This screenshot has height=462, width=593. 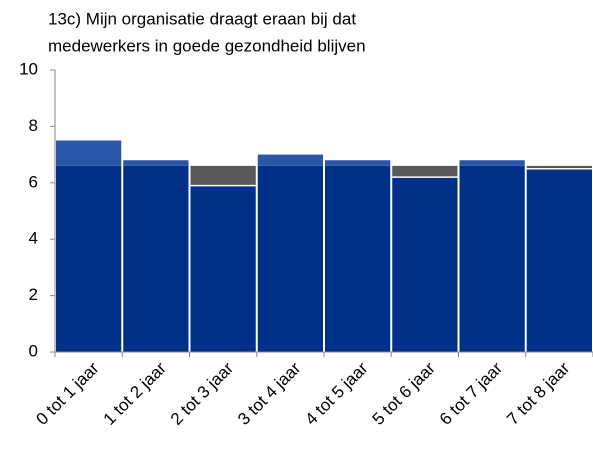 What do you see at coordinates (28, 68) in the screenshot?
I see `y-tick-label: 10` at bounding box center [28, 68].